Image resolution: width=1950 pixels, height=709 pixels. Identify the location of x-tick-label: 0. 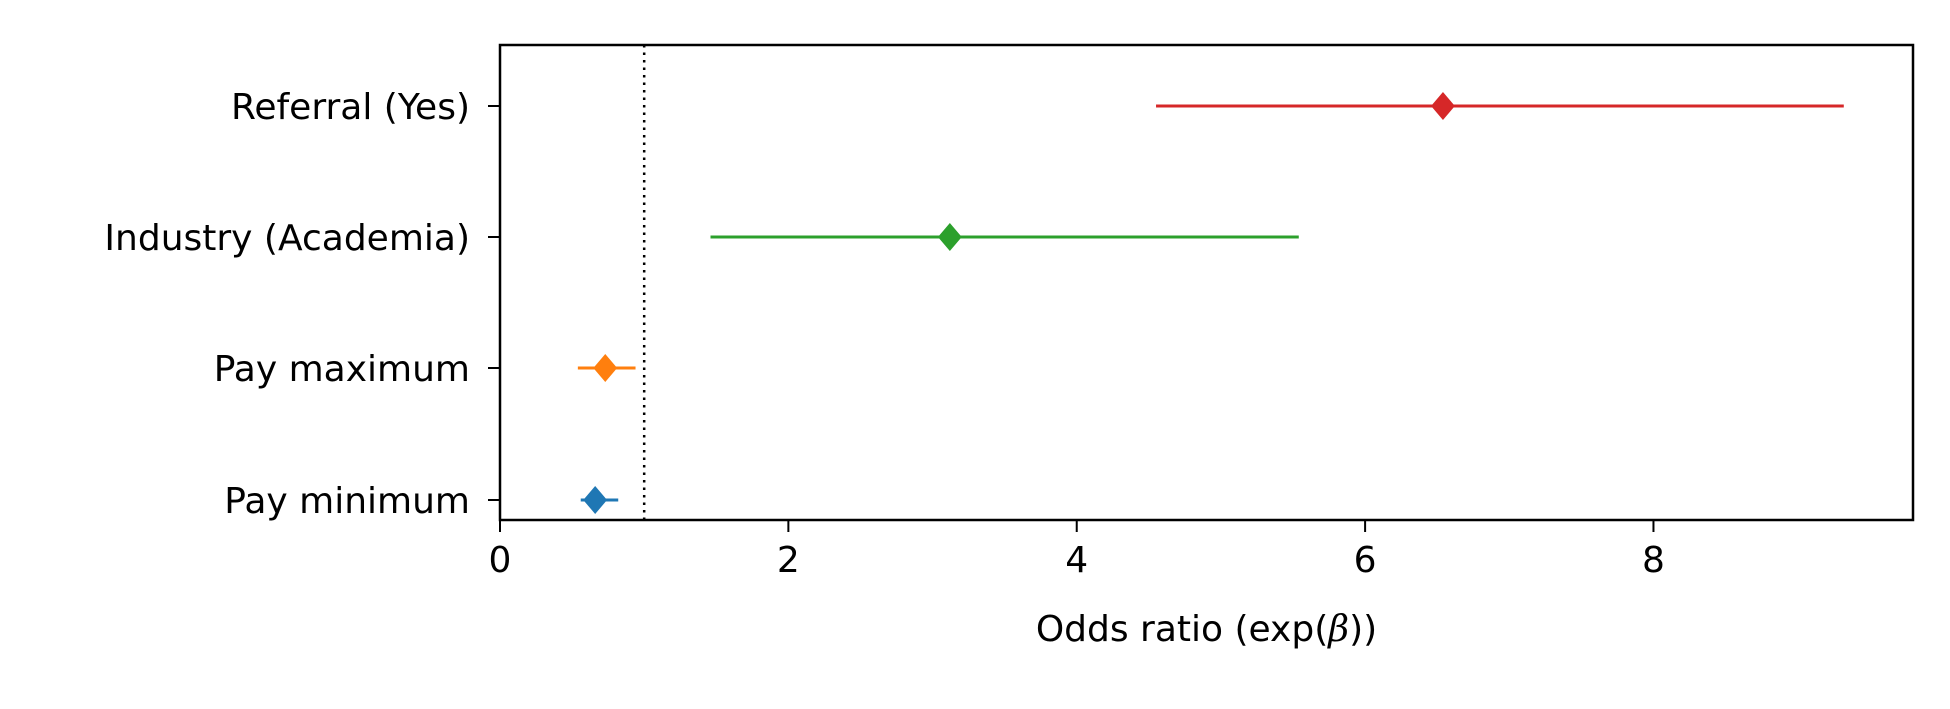
(500, 560).